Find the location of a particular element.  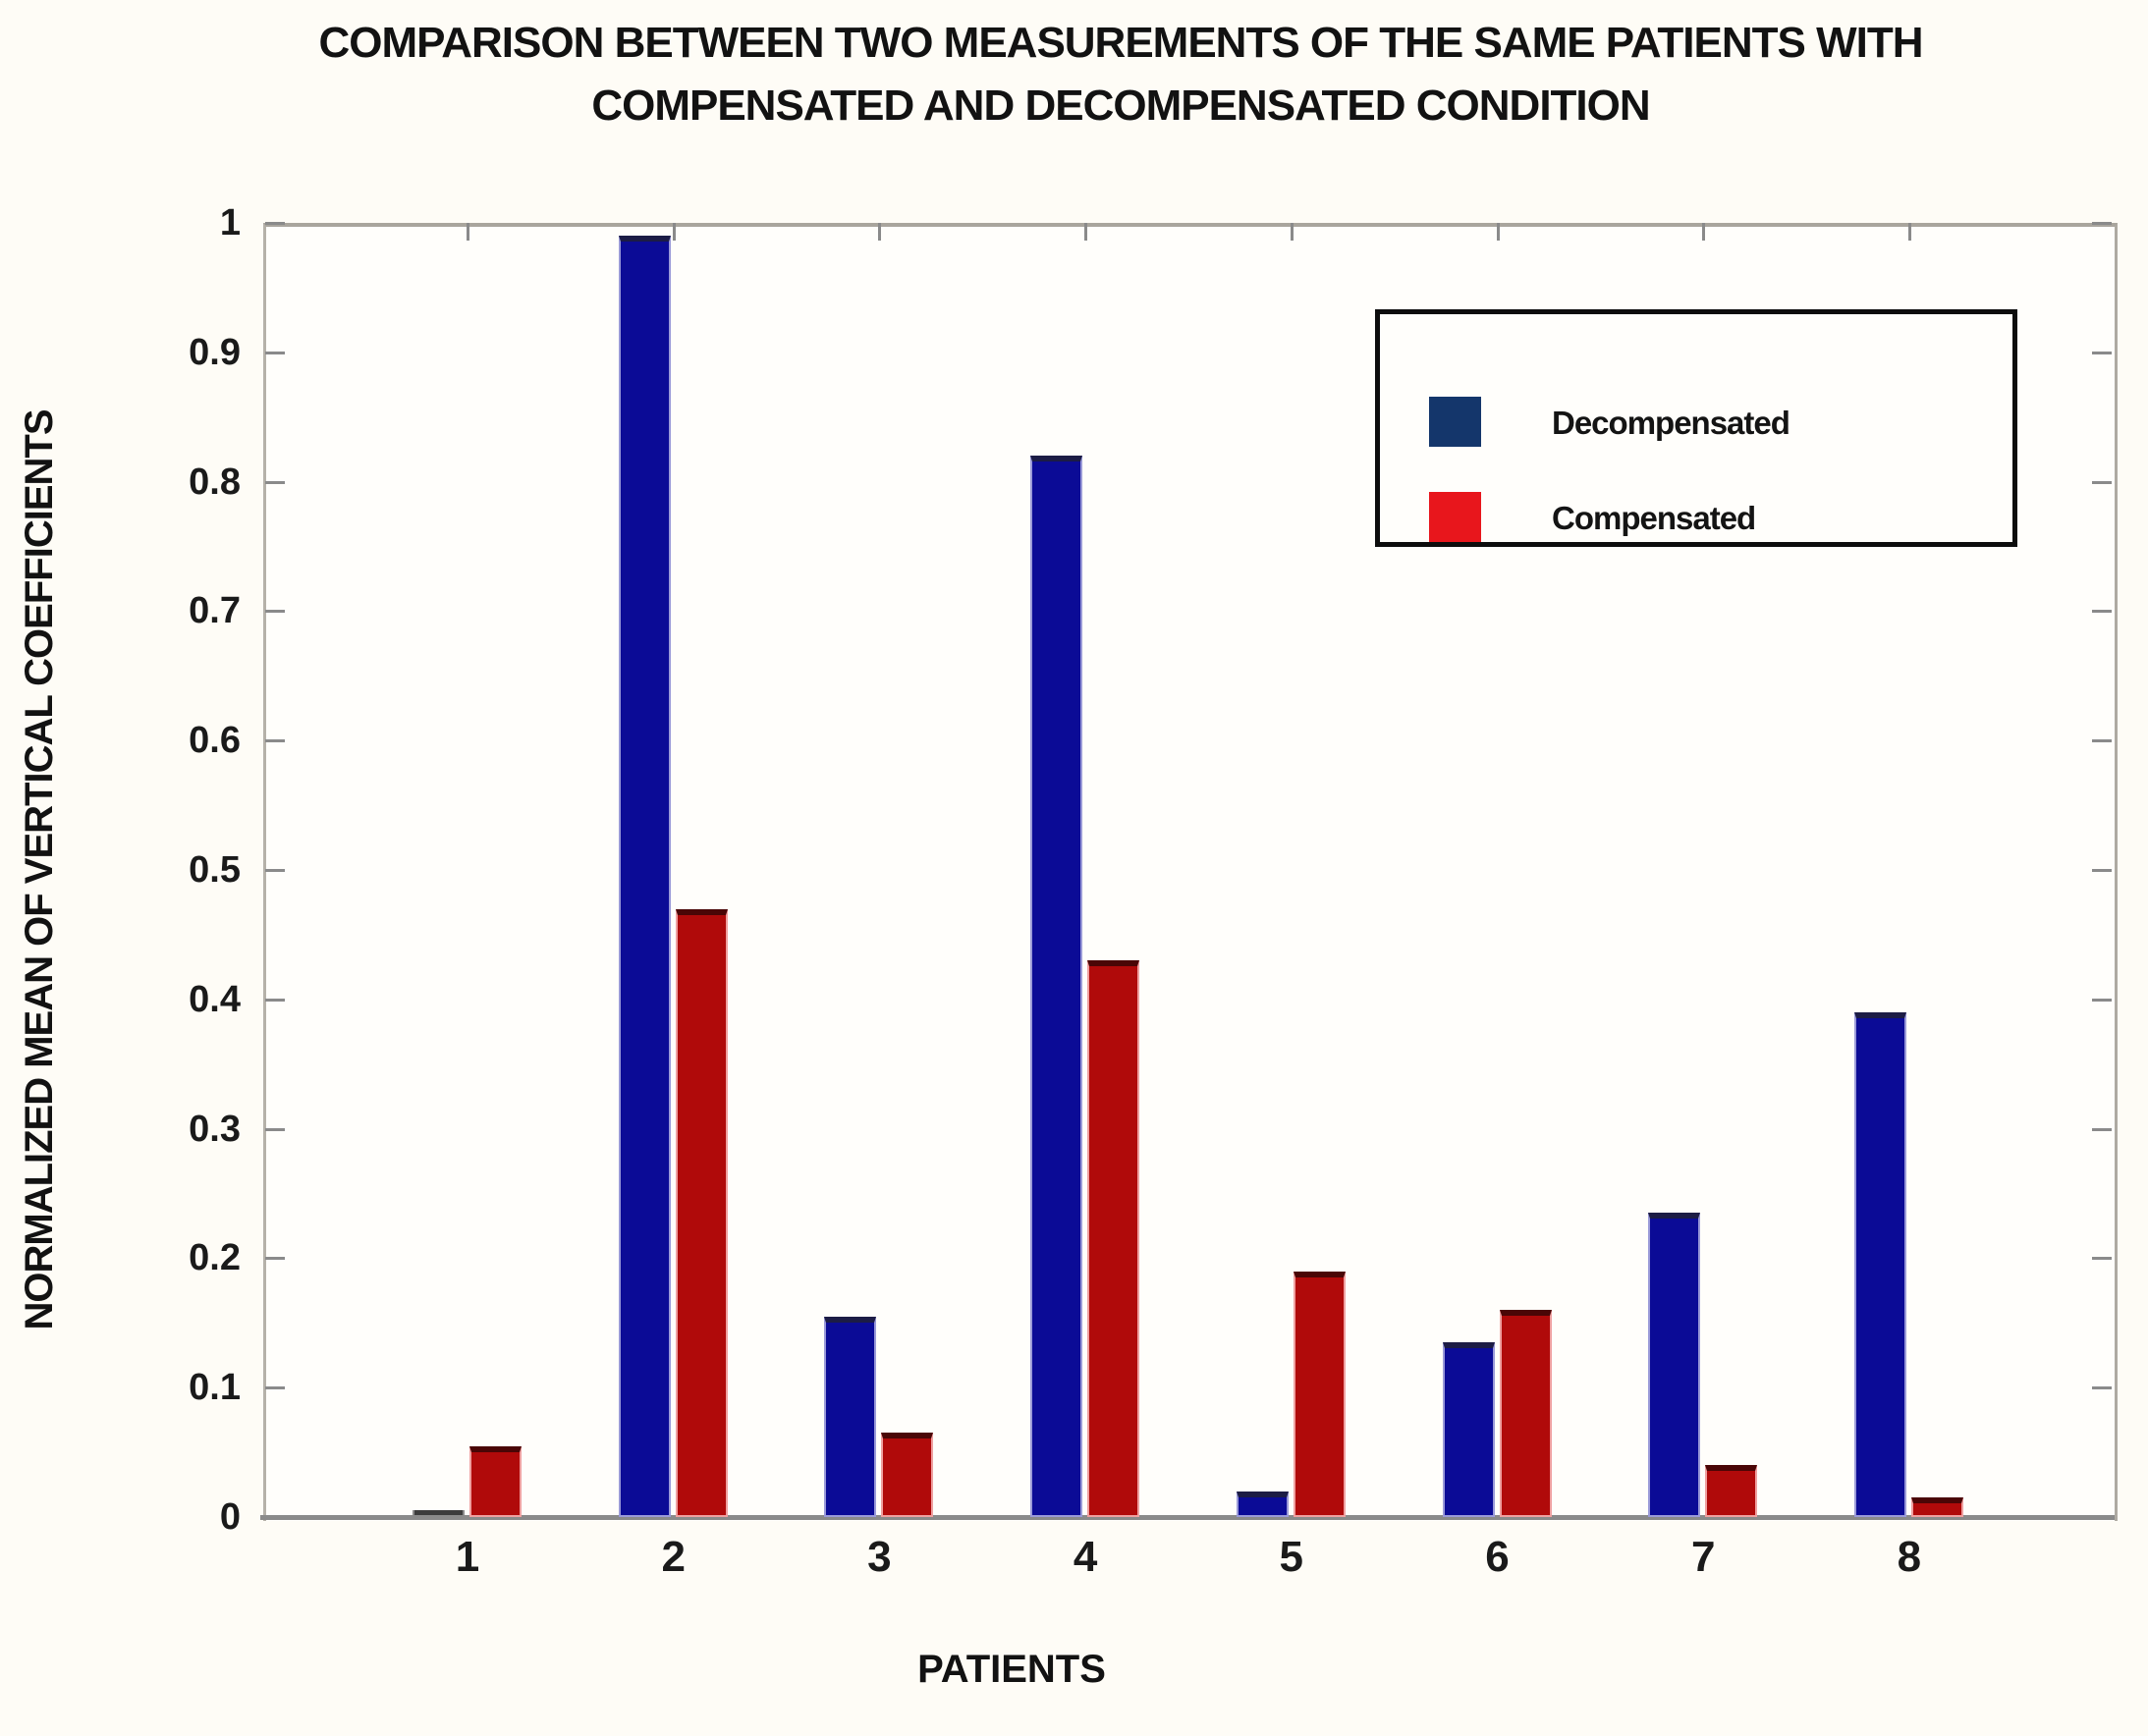

legend: Decompensated Compensated is located at coordinates (1696, 428).